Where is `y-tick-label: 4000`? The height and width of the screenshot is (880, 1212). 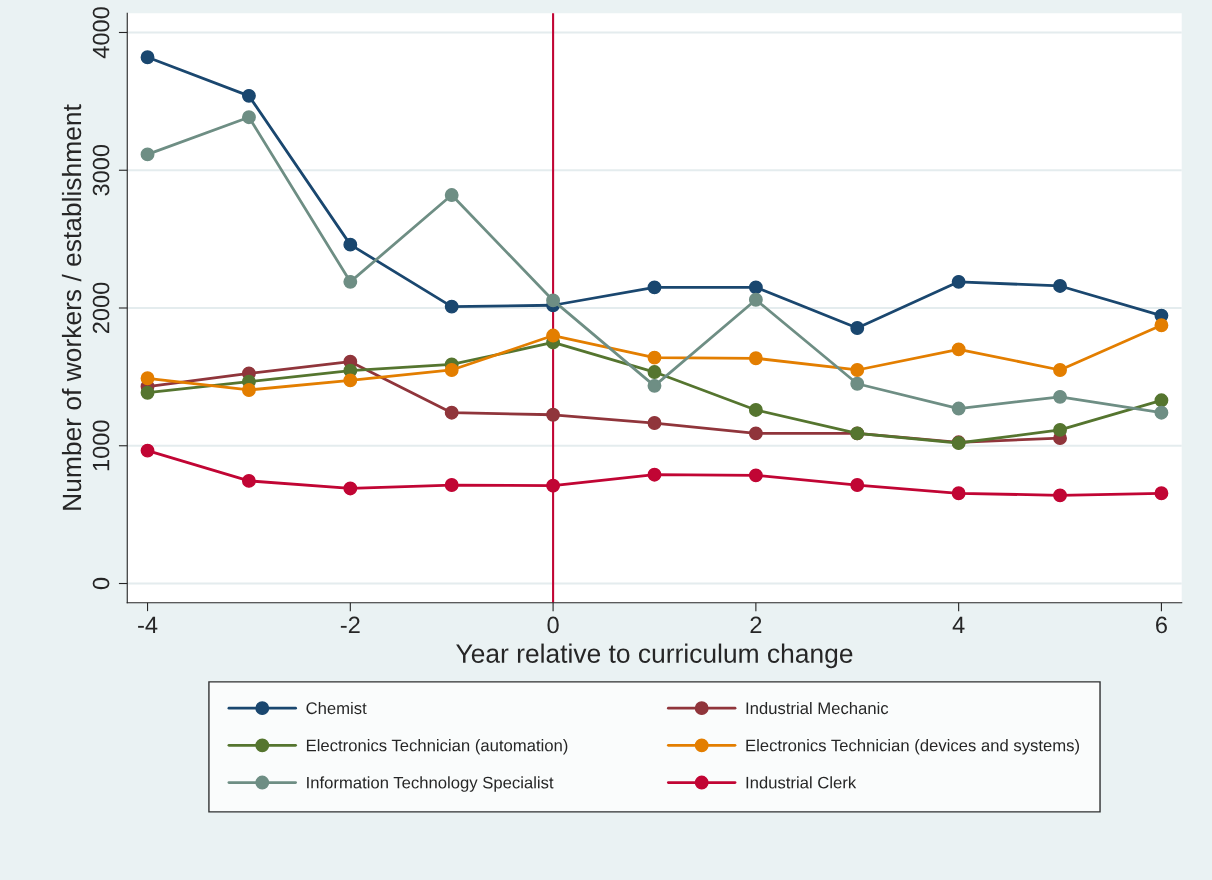
y-tick-label: 4000 is located at coordinates (101, 33).